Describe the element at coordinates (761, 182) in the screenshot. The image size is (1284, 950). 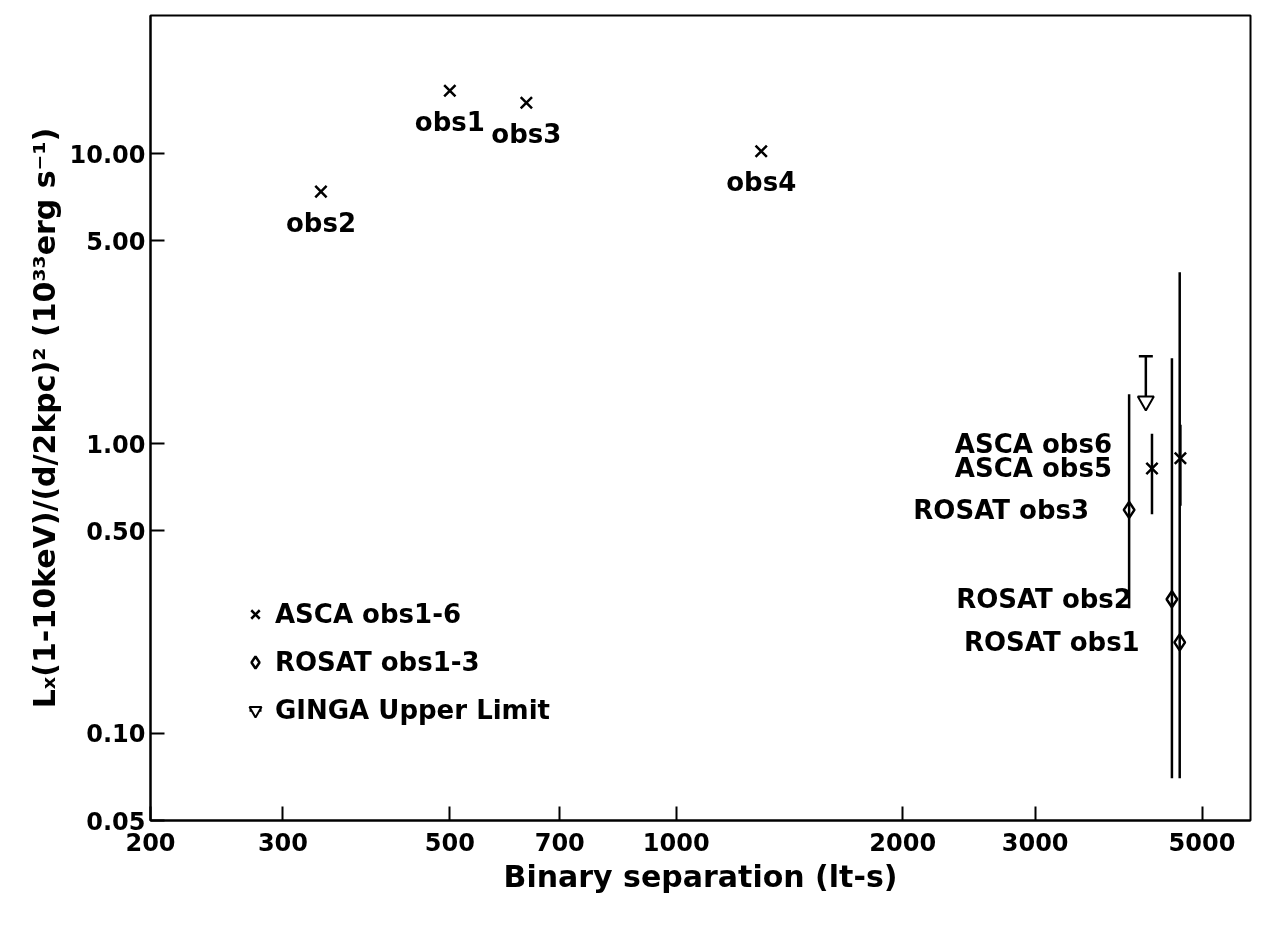
I see `annotation: obs4` at that location.